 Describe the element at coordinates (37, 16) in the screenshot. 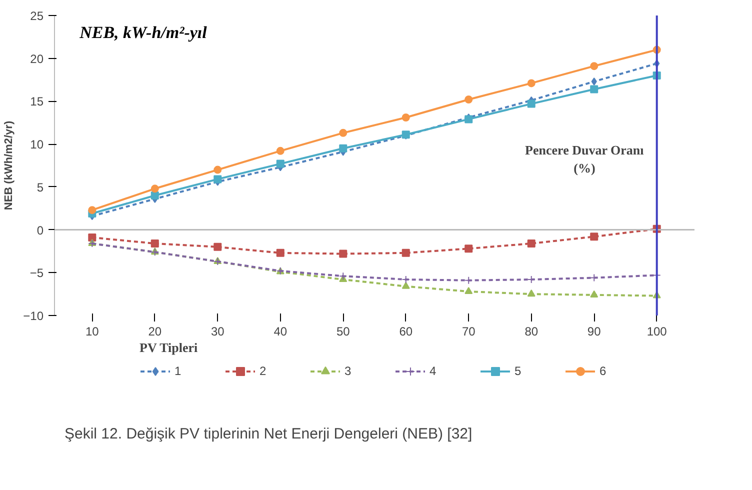

I see `y-tick-label: 25` at that location.